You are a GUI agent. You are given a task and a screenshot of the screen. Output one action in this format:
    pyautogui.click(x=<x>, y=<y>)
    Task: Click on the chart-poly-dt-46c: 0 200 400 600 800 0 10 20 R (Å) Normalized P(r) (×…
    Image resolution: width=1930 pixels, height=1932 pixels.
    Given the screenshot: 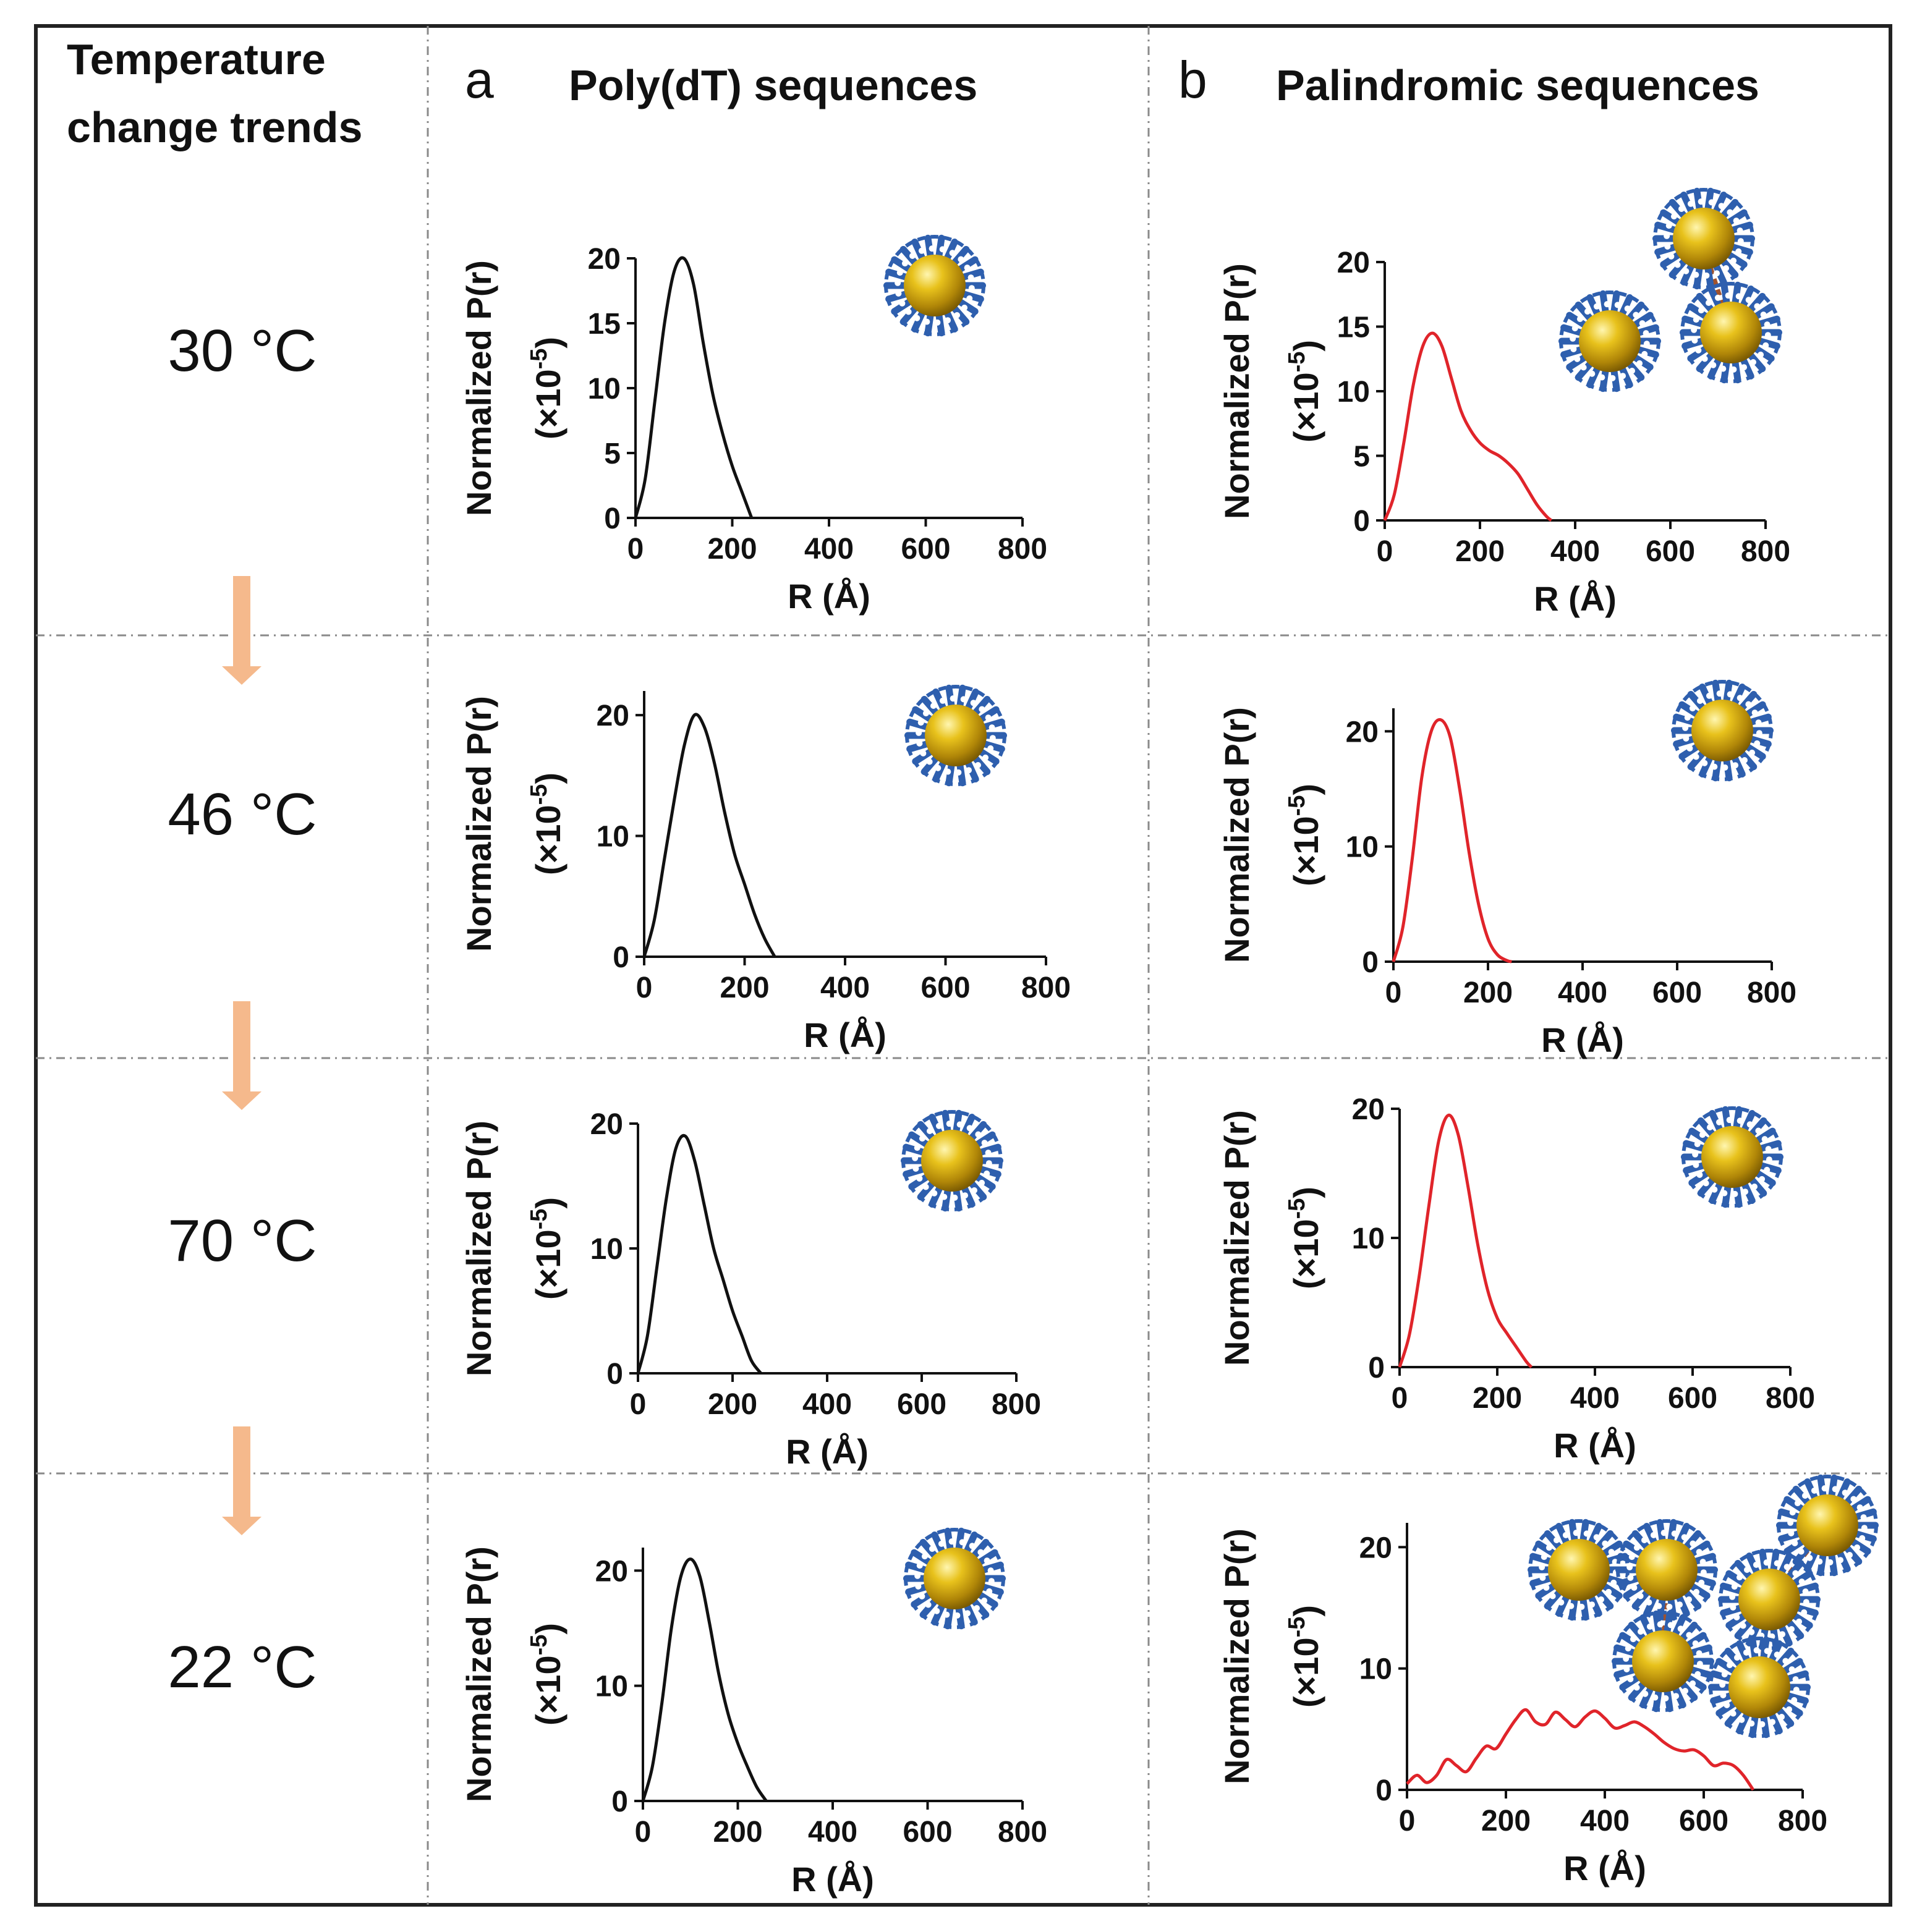 What is the action you would take?
    pyautogui.click(x=765, y=872)
    